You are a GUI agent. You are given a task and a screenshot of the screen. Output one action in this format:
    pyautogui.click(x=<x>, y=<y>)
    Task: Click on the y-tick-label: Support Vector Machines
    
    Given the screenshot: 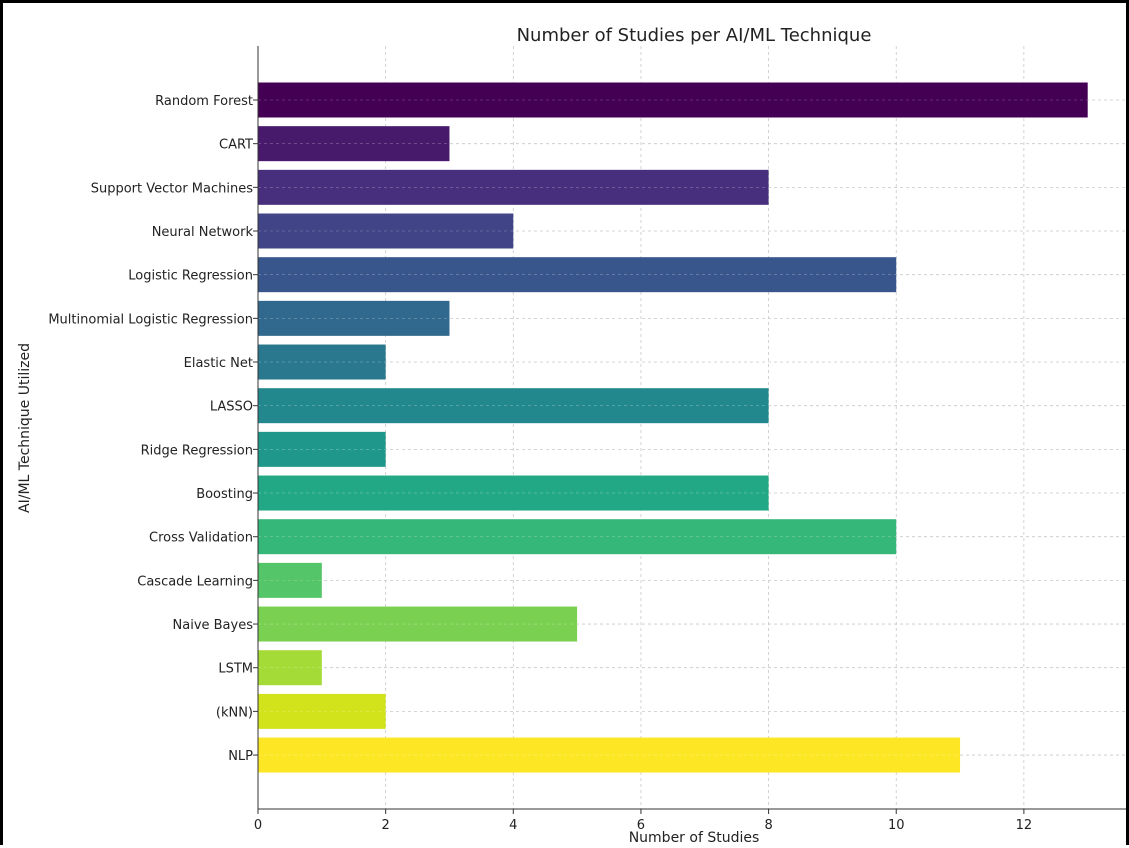 What is the action you would take?
    pyautogui.click(x=172, y=188)
    